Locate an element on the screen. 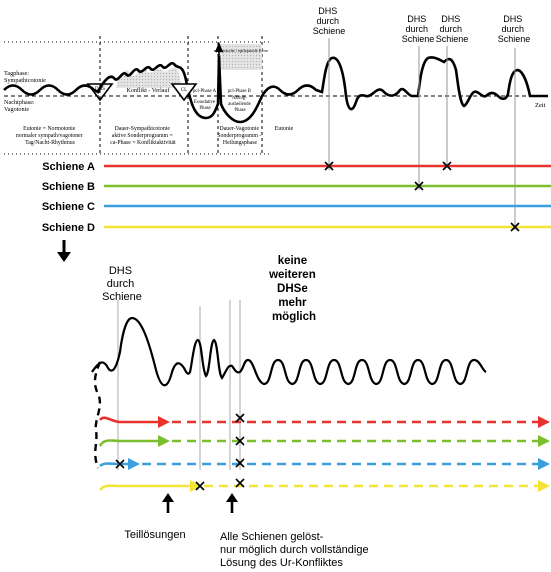 This screenshot has width=551, height=572. lower-rail-yellow is located at coordinates (324, 486).